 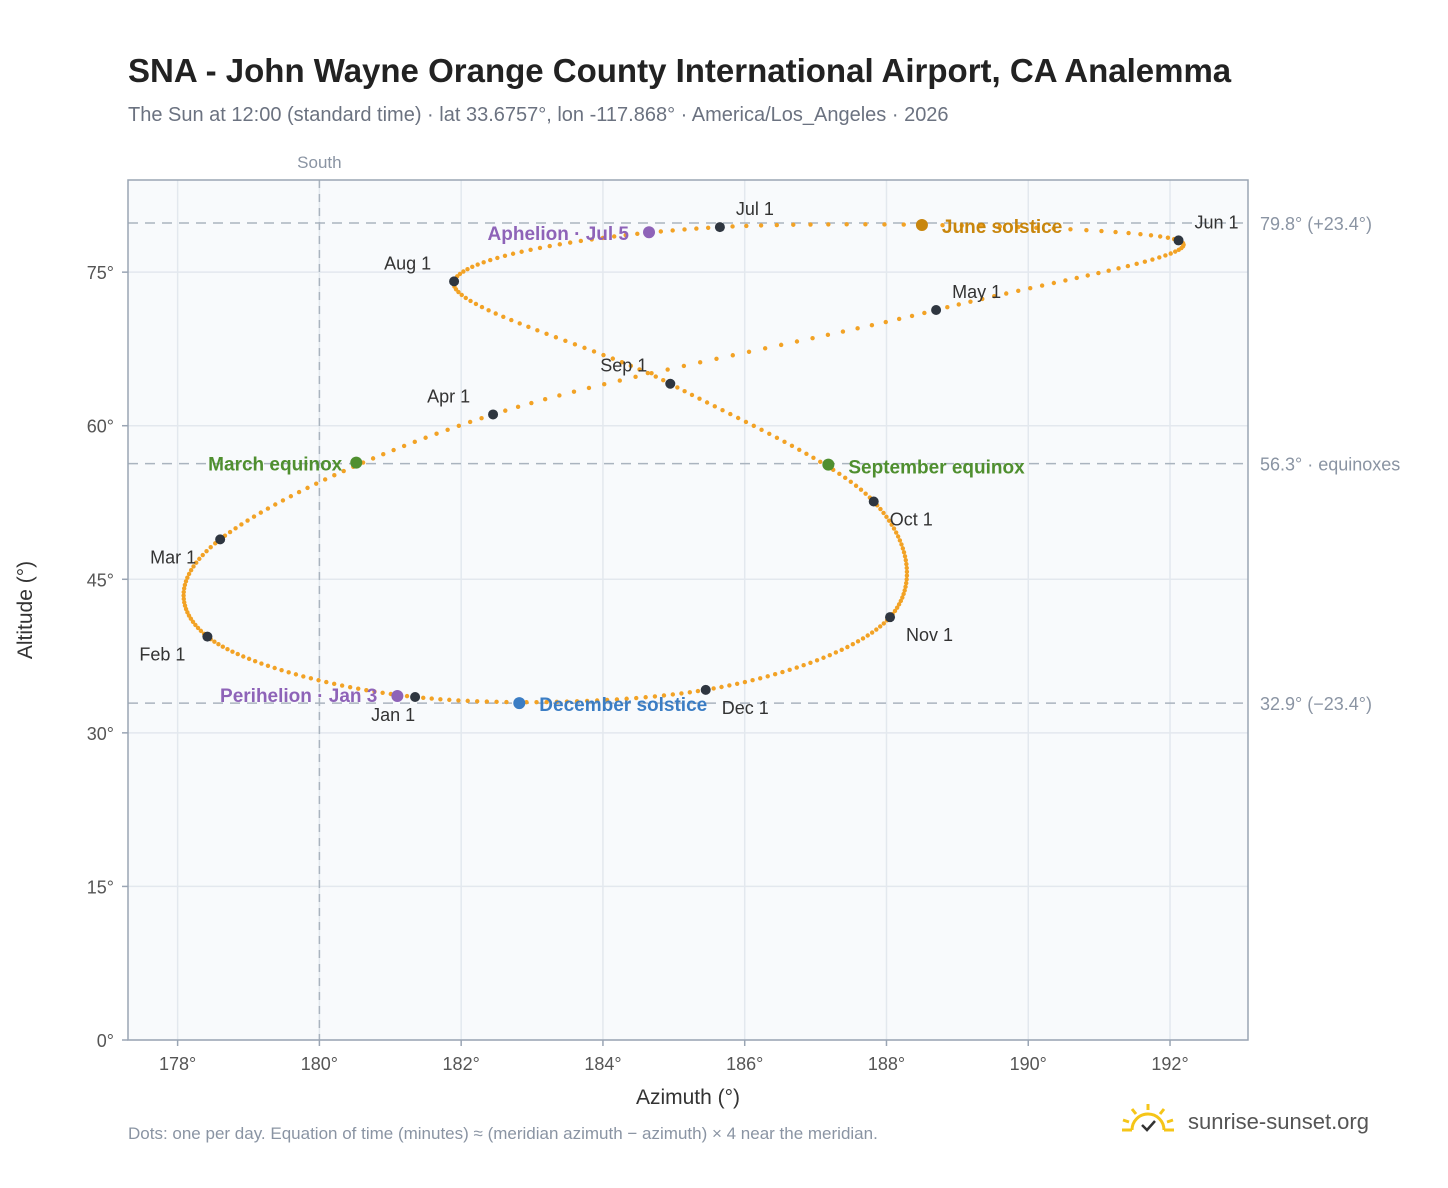 What do you see at coordinates (929, 635) in the screenshot?
I see `month-marker-label: Nov 1` at bounding box center [929, 635].